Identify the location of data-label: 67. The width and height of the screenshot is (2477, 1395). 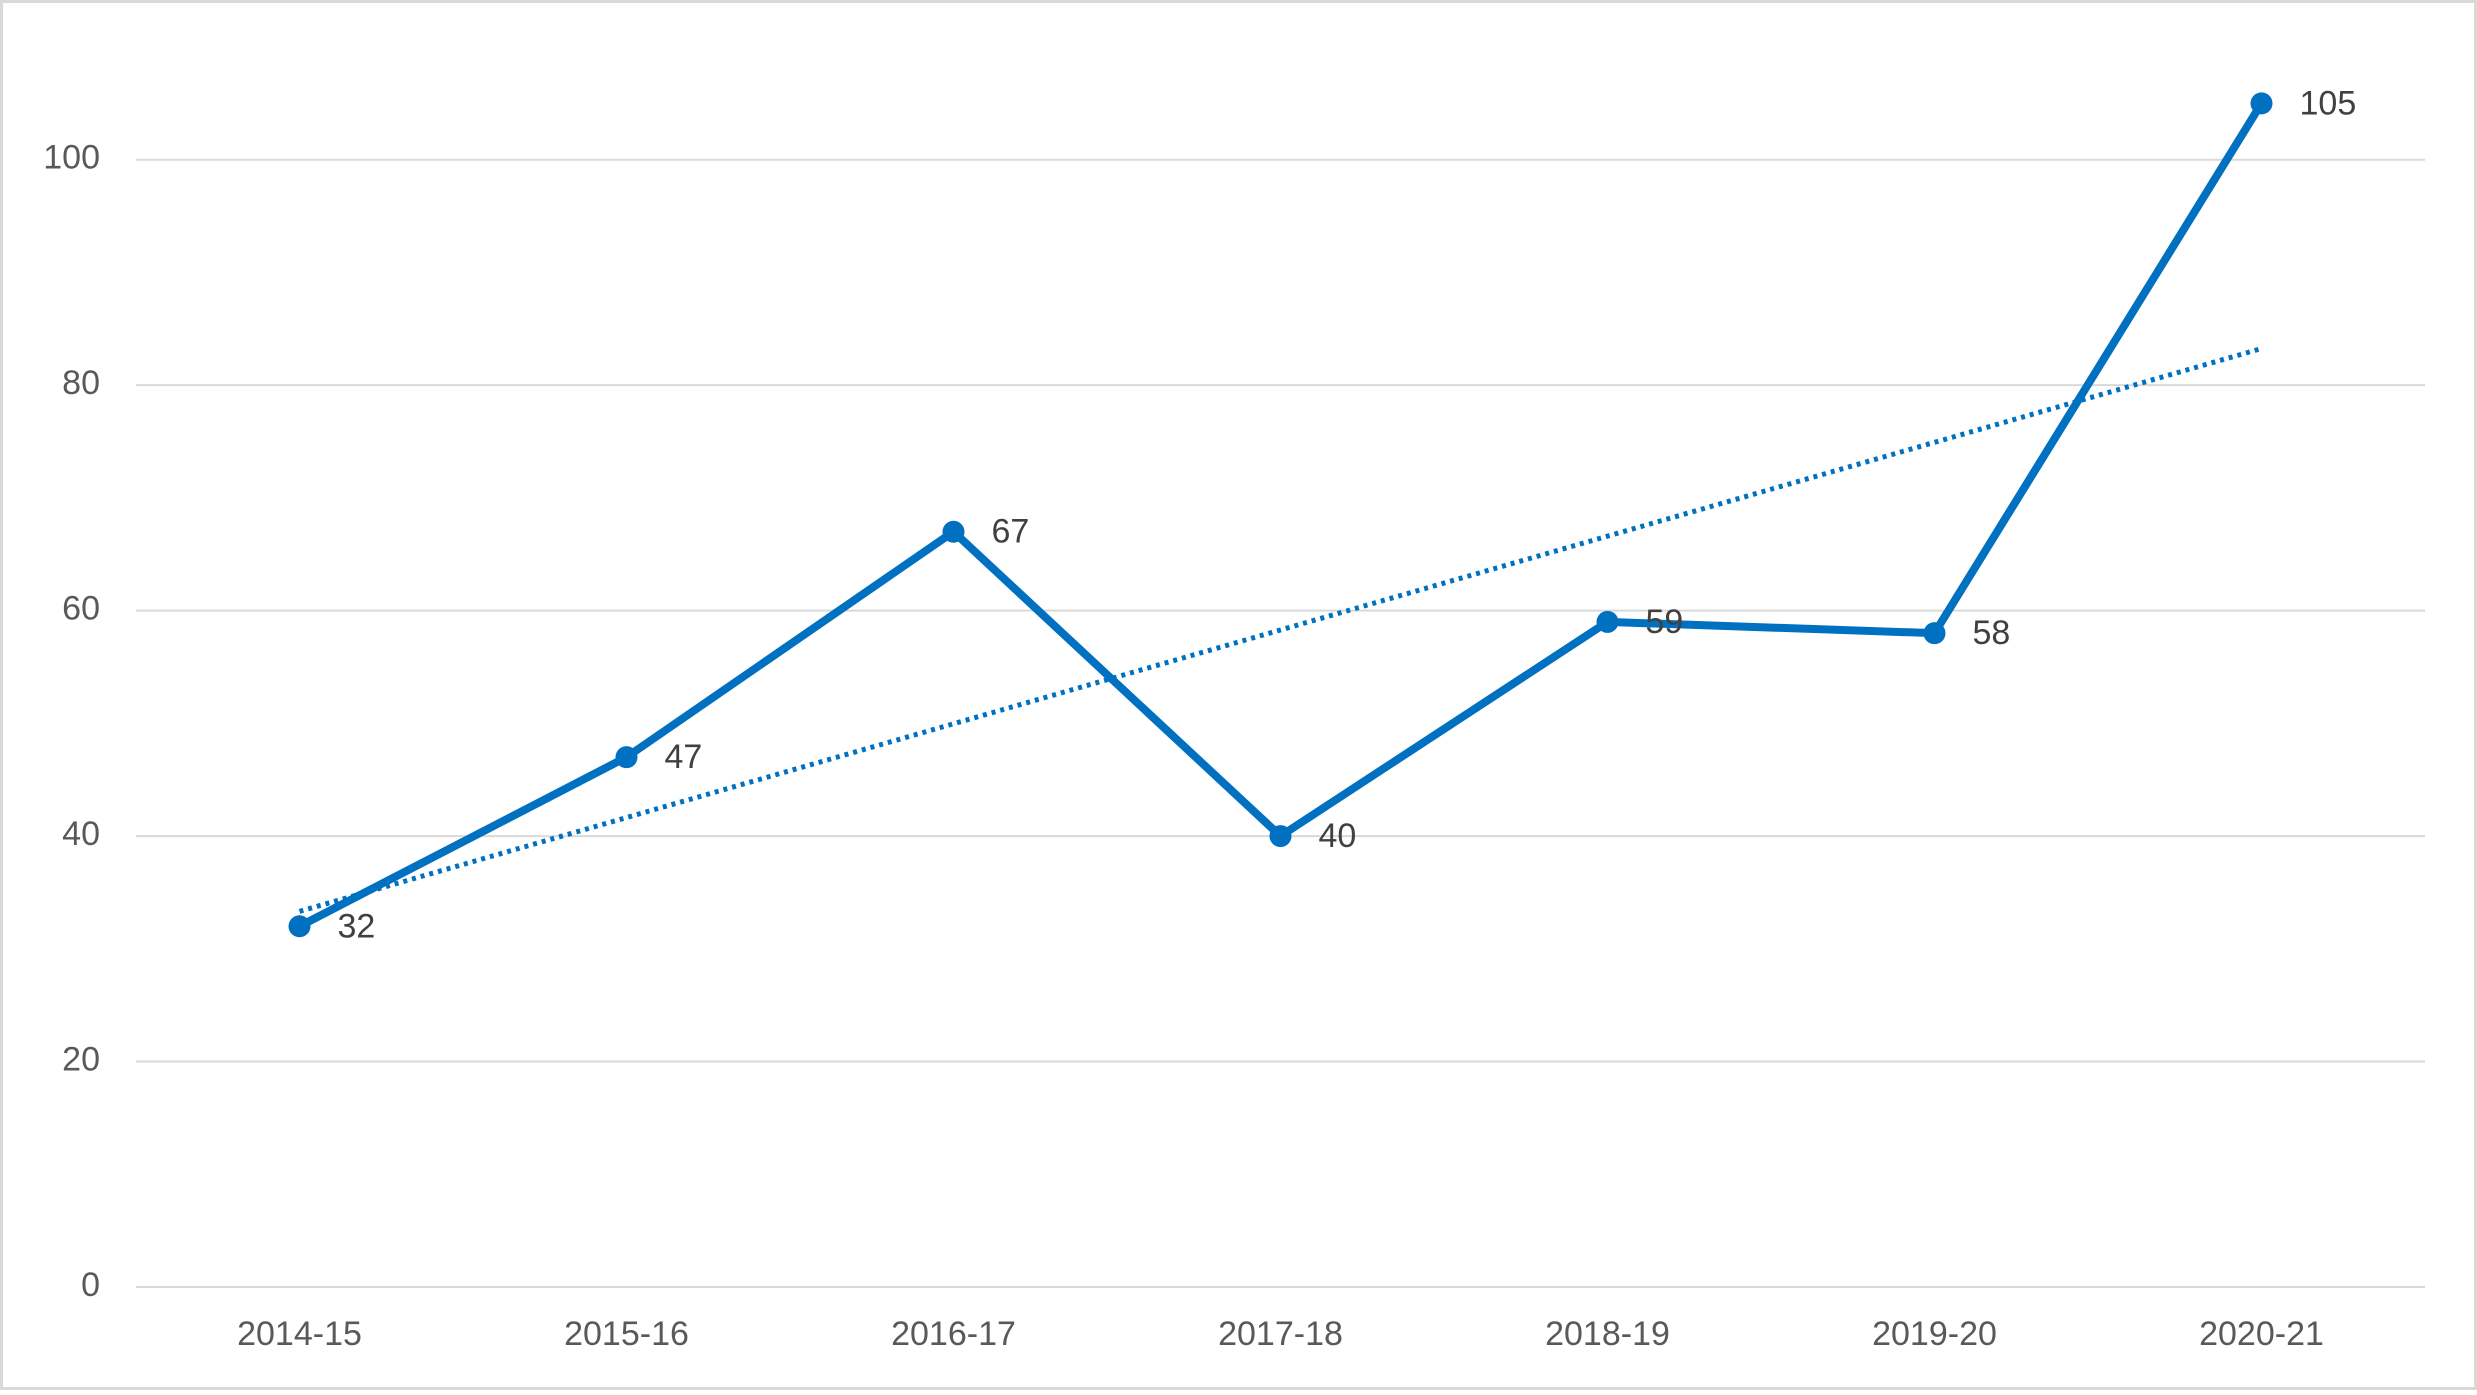
(1011, 532).